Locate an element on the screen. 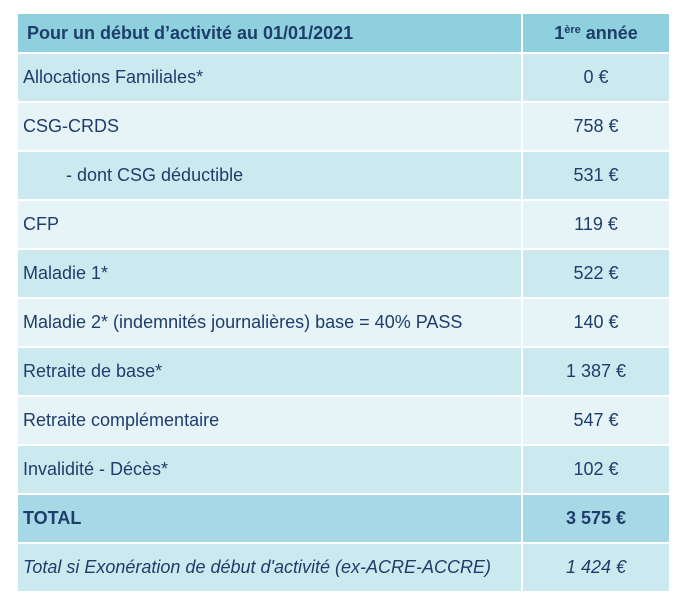  row-amount: 1 424 € is located at coordinates (596, 567).